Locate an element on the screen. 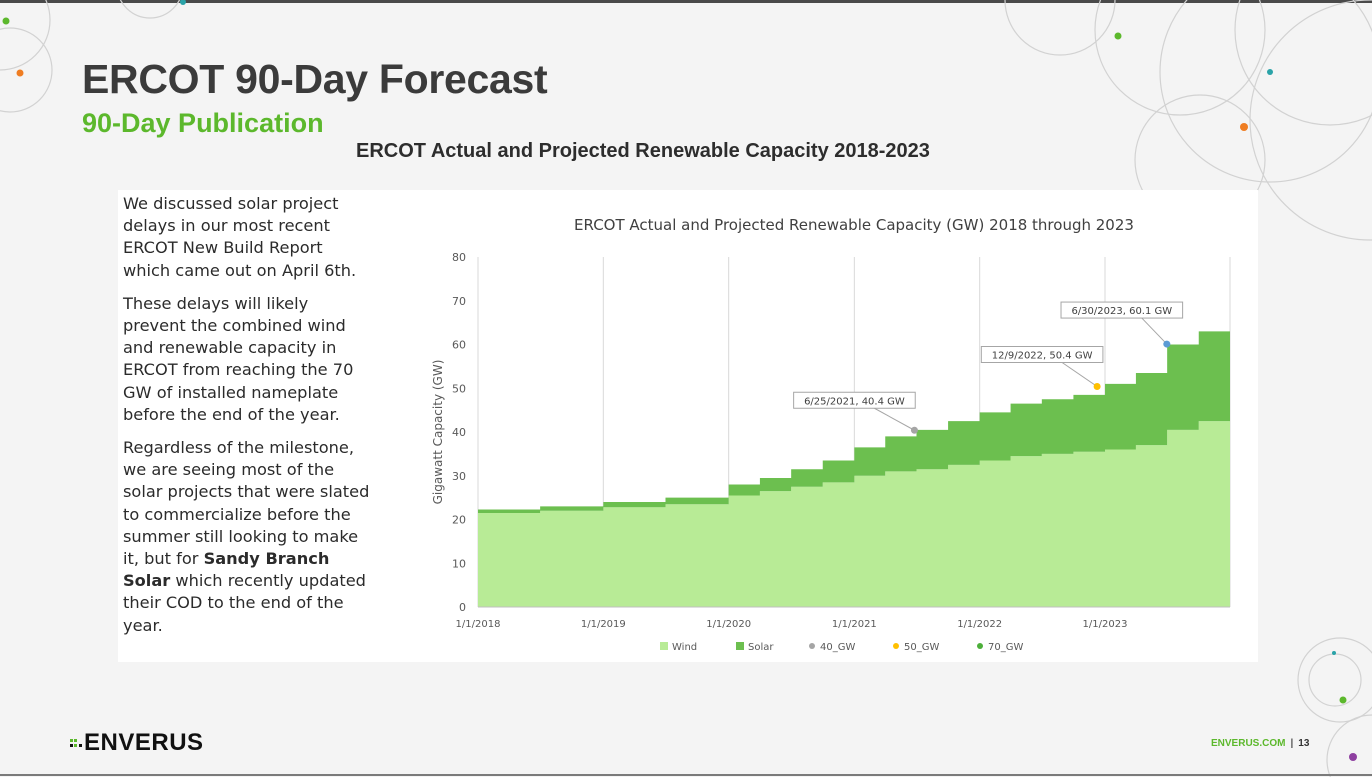 The width and height of the screenshot is (1372, 777). slide-subtitle: 90-Day Publication is located at coordinates (203, 123).